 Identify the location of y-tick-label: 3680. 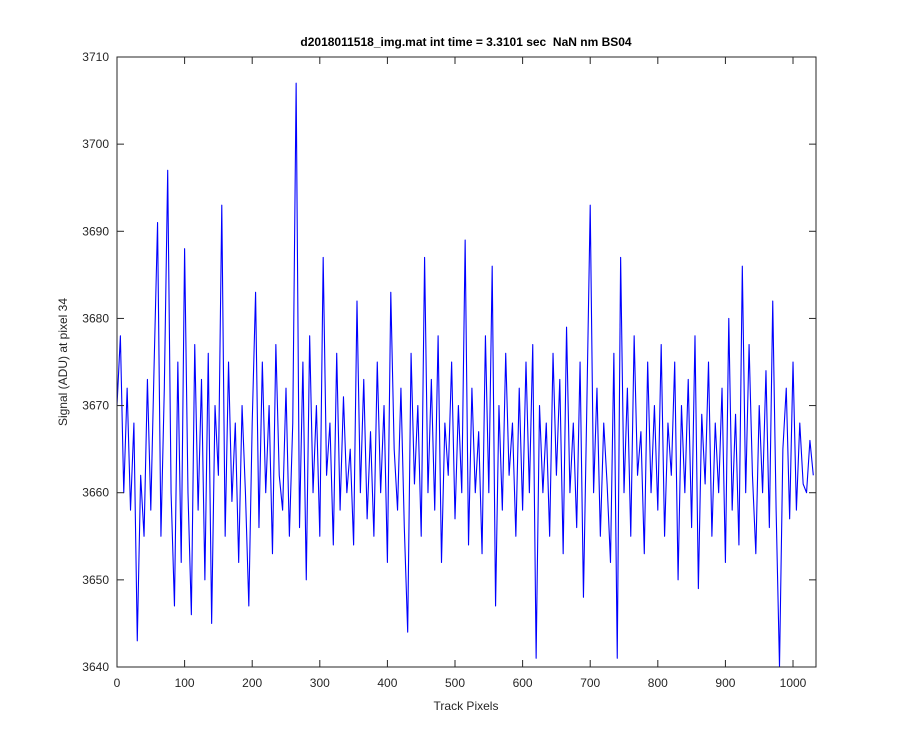
(95, 318).